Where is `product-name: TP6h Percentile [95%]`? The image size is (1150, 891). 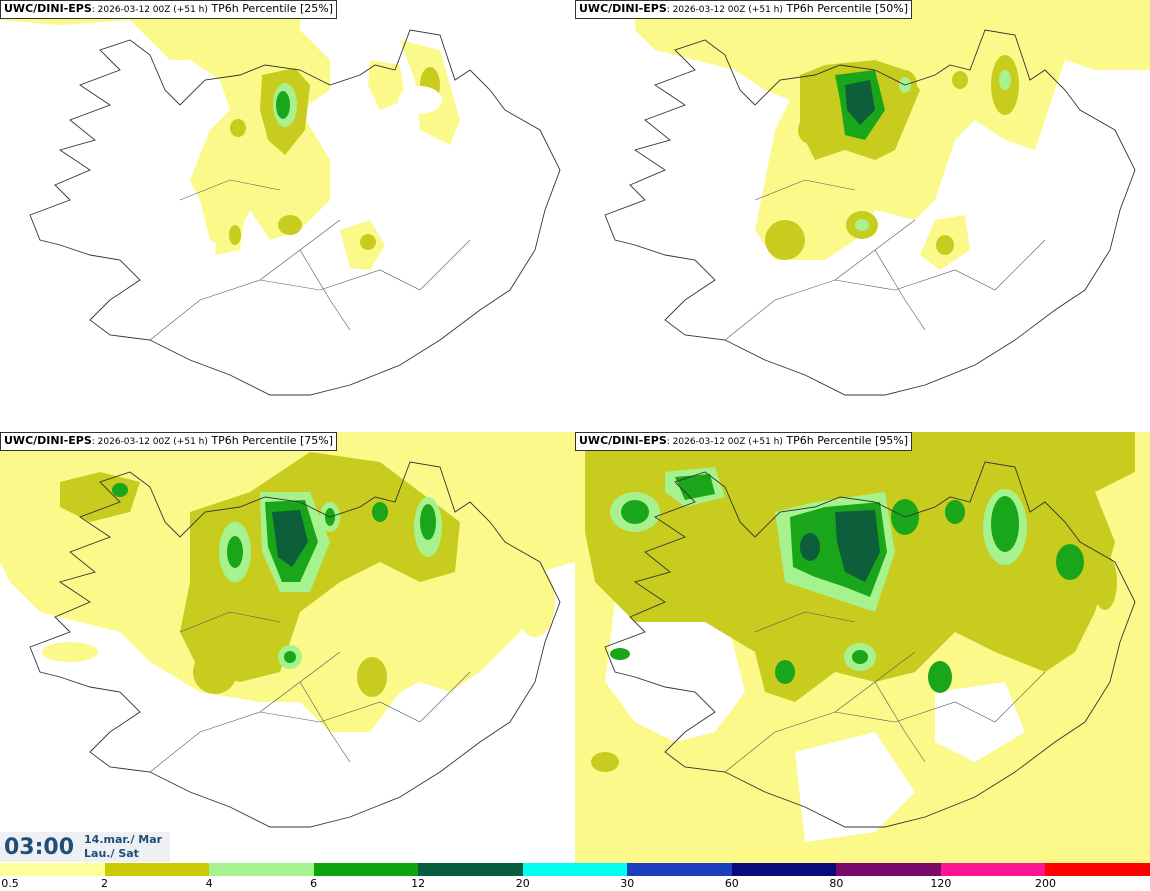
product-name: TP6h Percentile [95%] is located at coordinates (845, 440).